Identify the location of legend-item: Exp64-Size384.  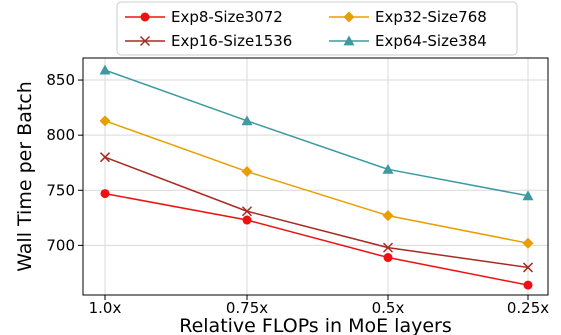
(408, 41).